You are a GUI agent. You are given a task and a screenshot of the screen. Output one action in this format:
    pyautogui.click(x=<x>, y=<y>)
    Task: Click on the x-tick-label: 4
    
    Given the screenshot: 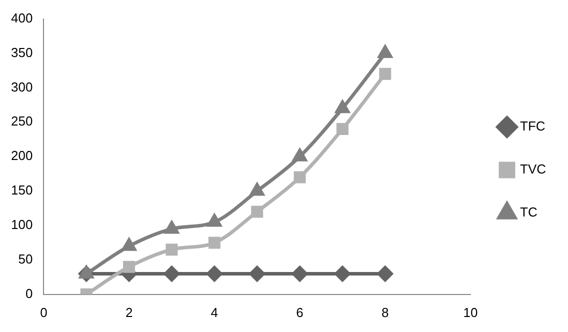 What is the action you would take?
    pyautogui.click(x=214, y=312)
    